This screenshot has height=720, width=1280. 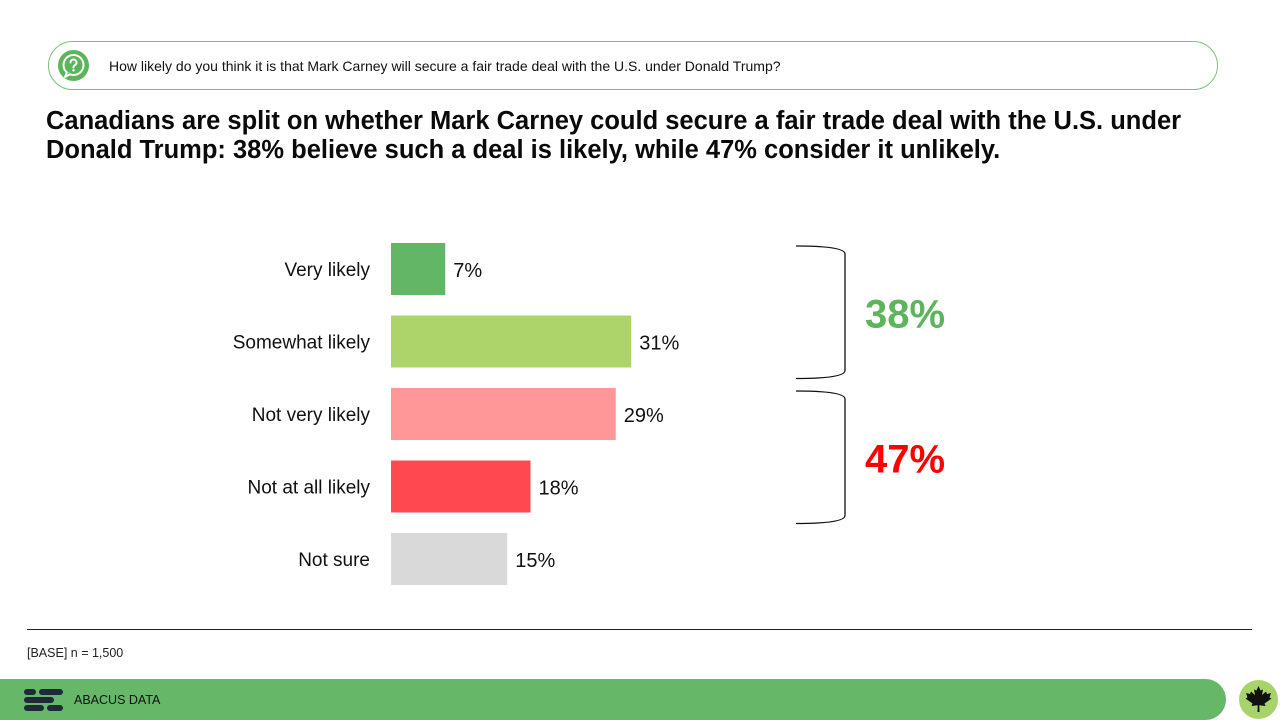 I want to click on group-total-label: 38%, so click(x=905, y=314).